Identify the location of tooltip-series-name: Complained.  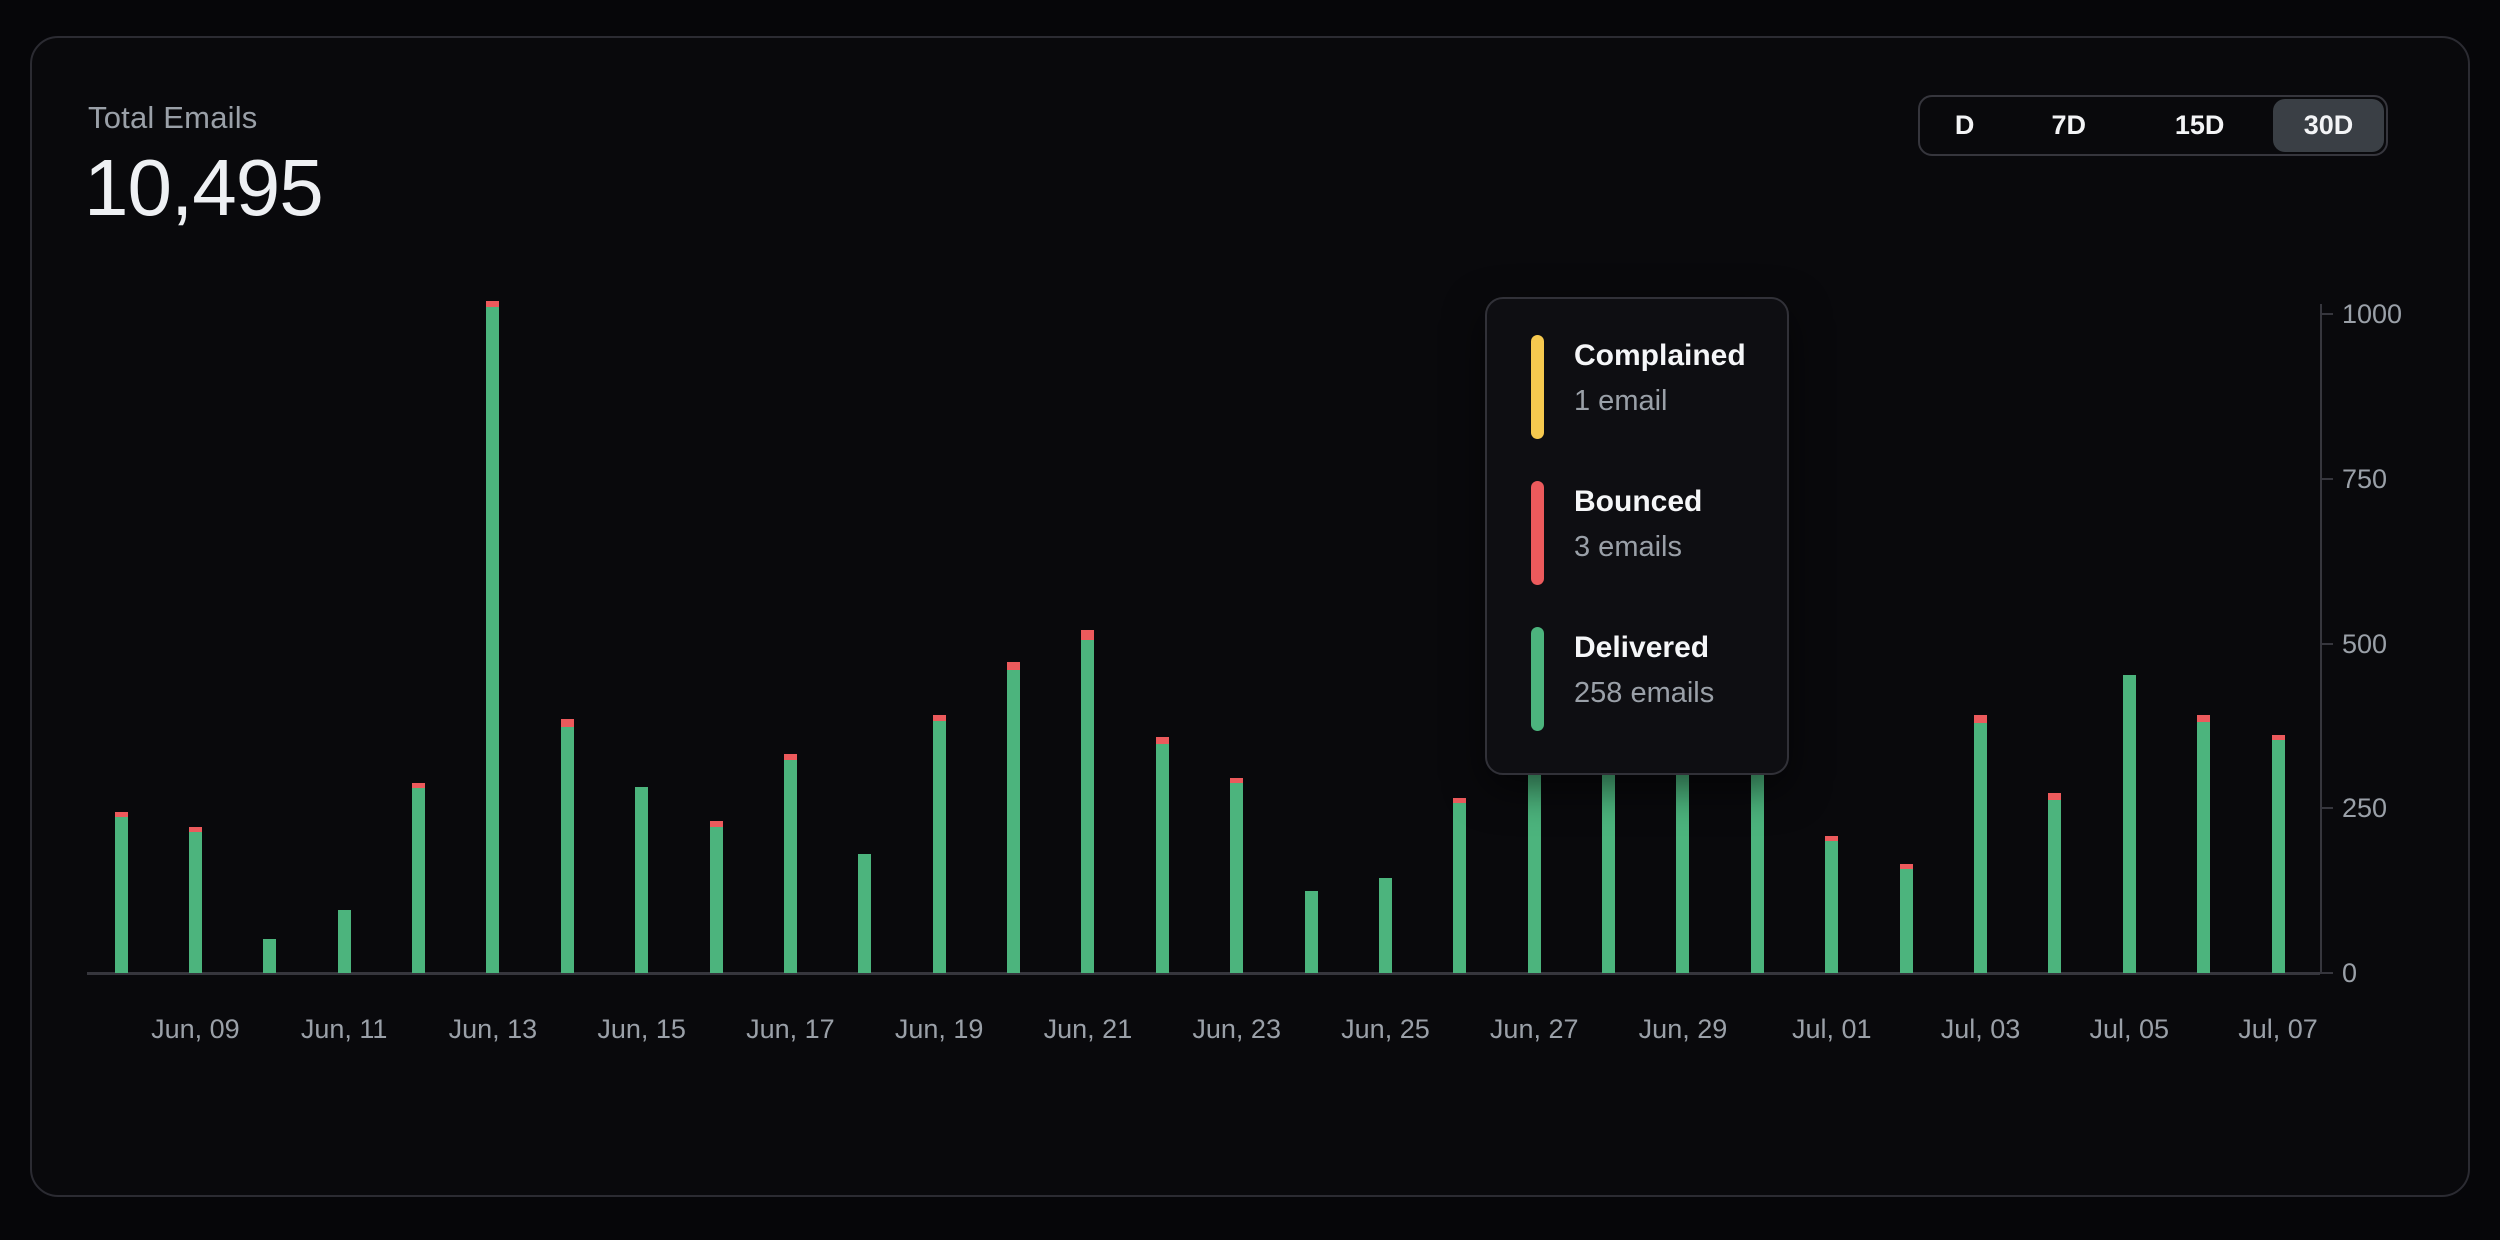
(1660, 355).